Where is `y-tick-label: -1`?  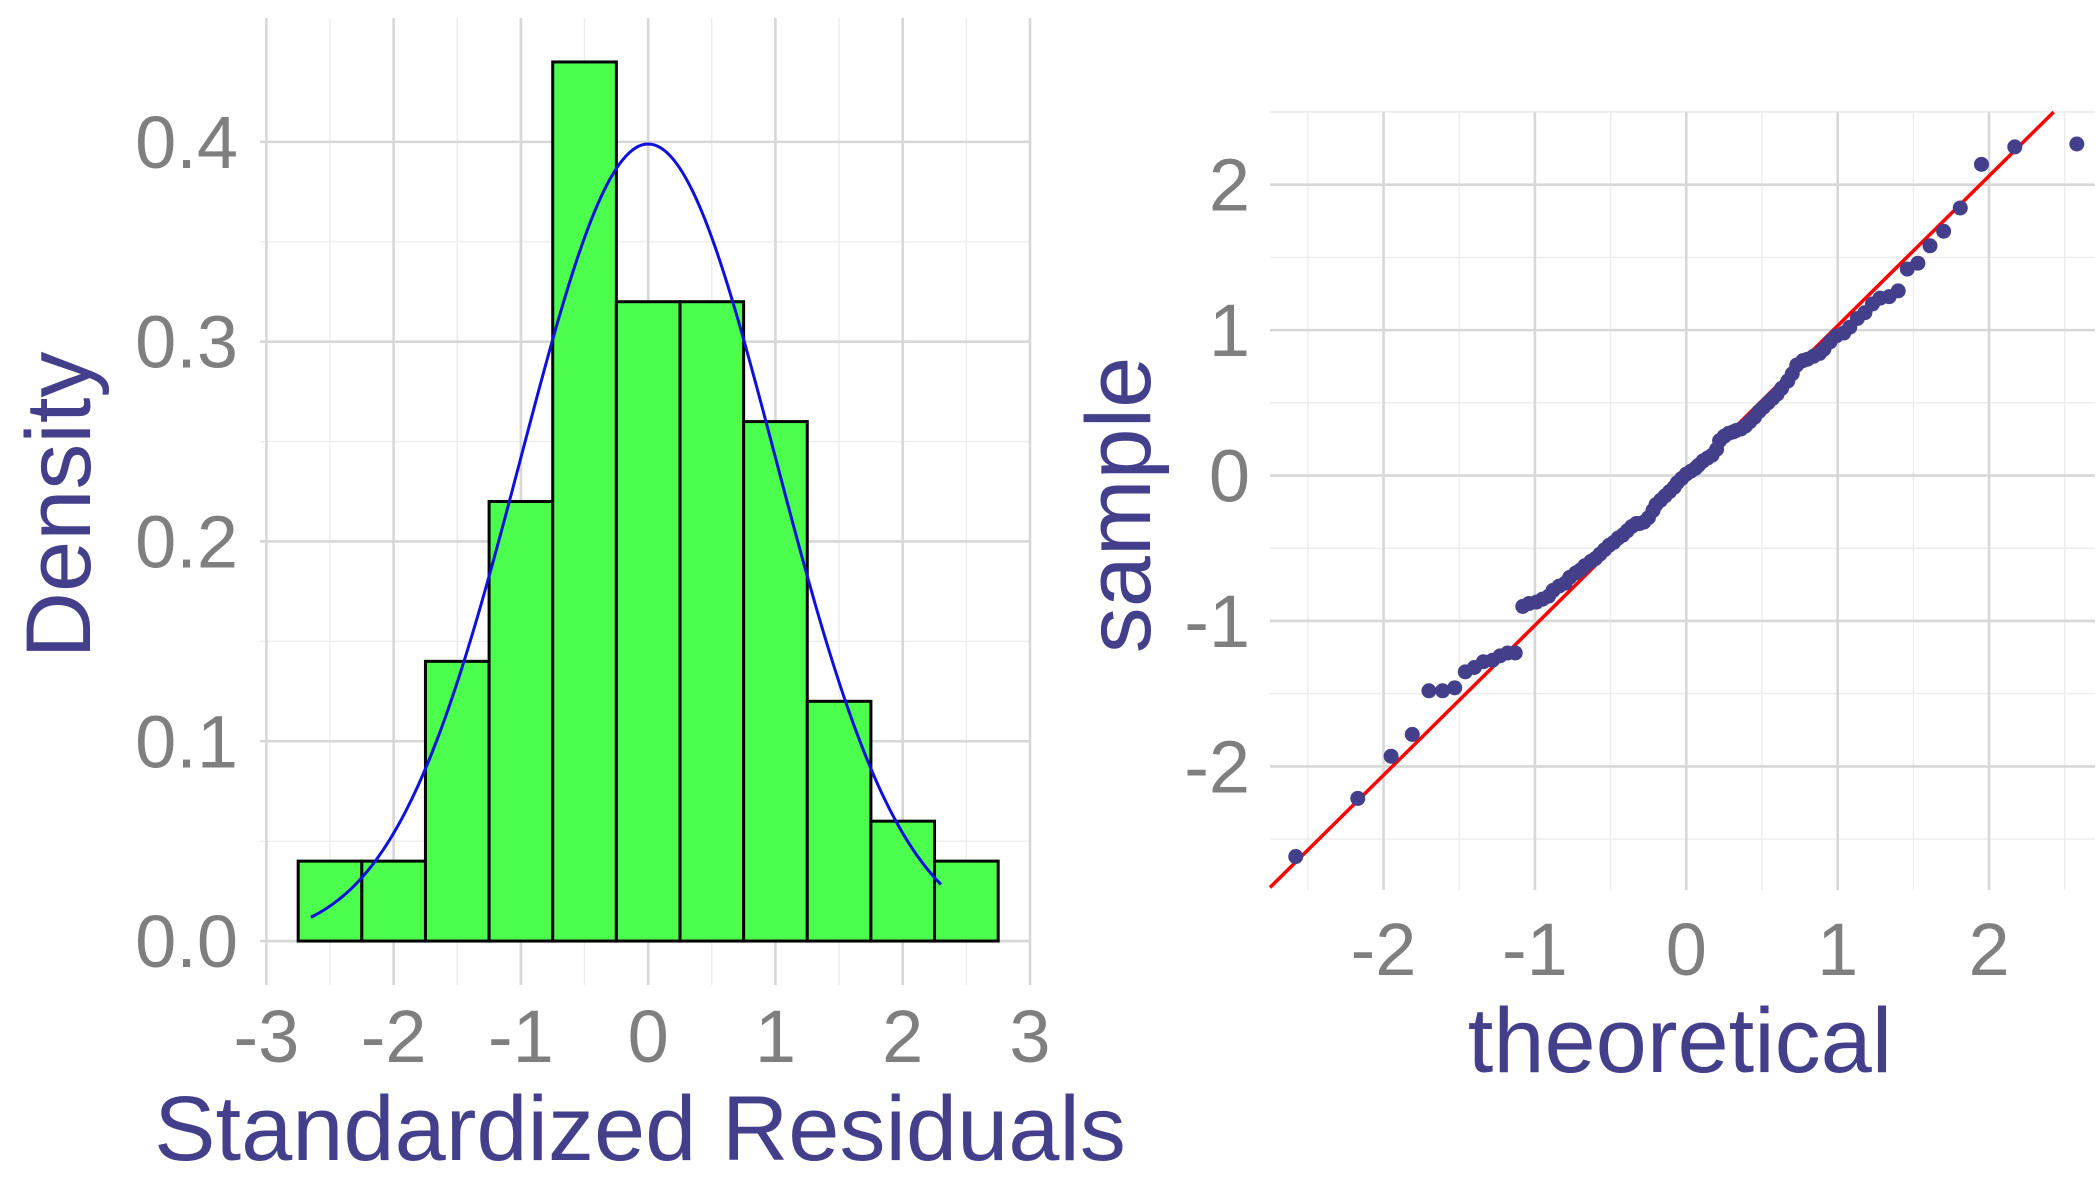
y-tick-label: -1 is located at coordinates (1217, 621).